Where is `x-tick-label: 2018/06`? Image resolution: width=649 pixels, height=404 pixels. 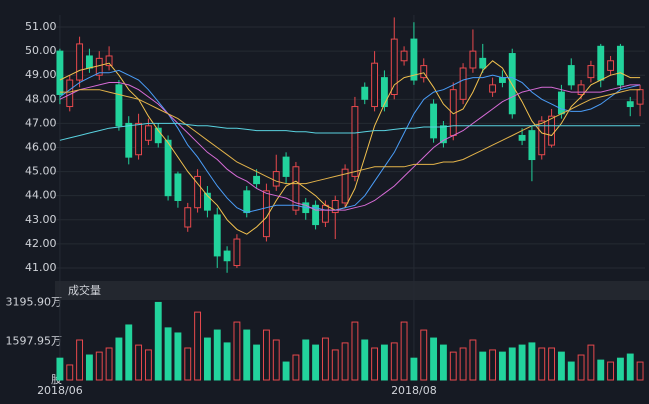
x-tick-label: 2018/06 is located at coordinates (60, 390).